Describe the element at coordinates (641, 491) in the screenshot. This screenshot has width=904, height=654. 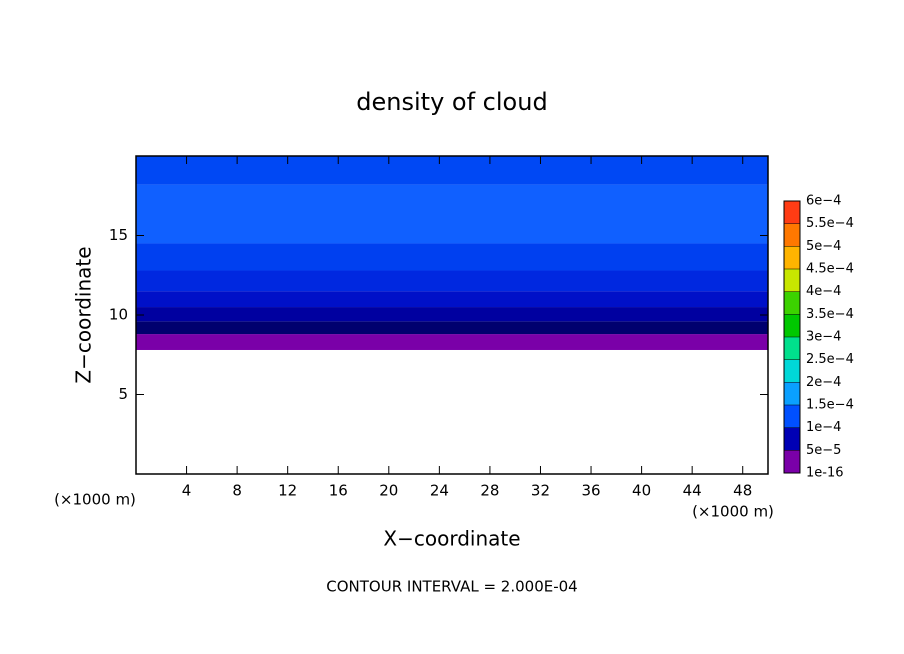
I see `x-tick-label: 40` at that location.